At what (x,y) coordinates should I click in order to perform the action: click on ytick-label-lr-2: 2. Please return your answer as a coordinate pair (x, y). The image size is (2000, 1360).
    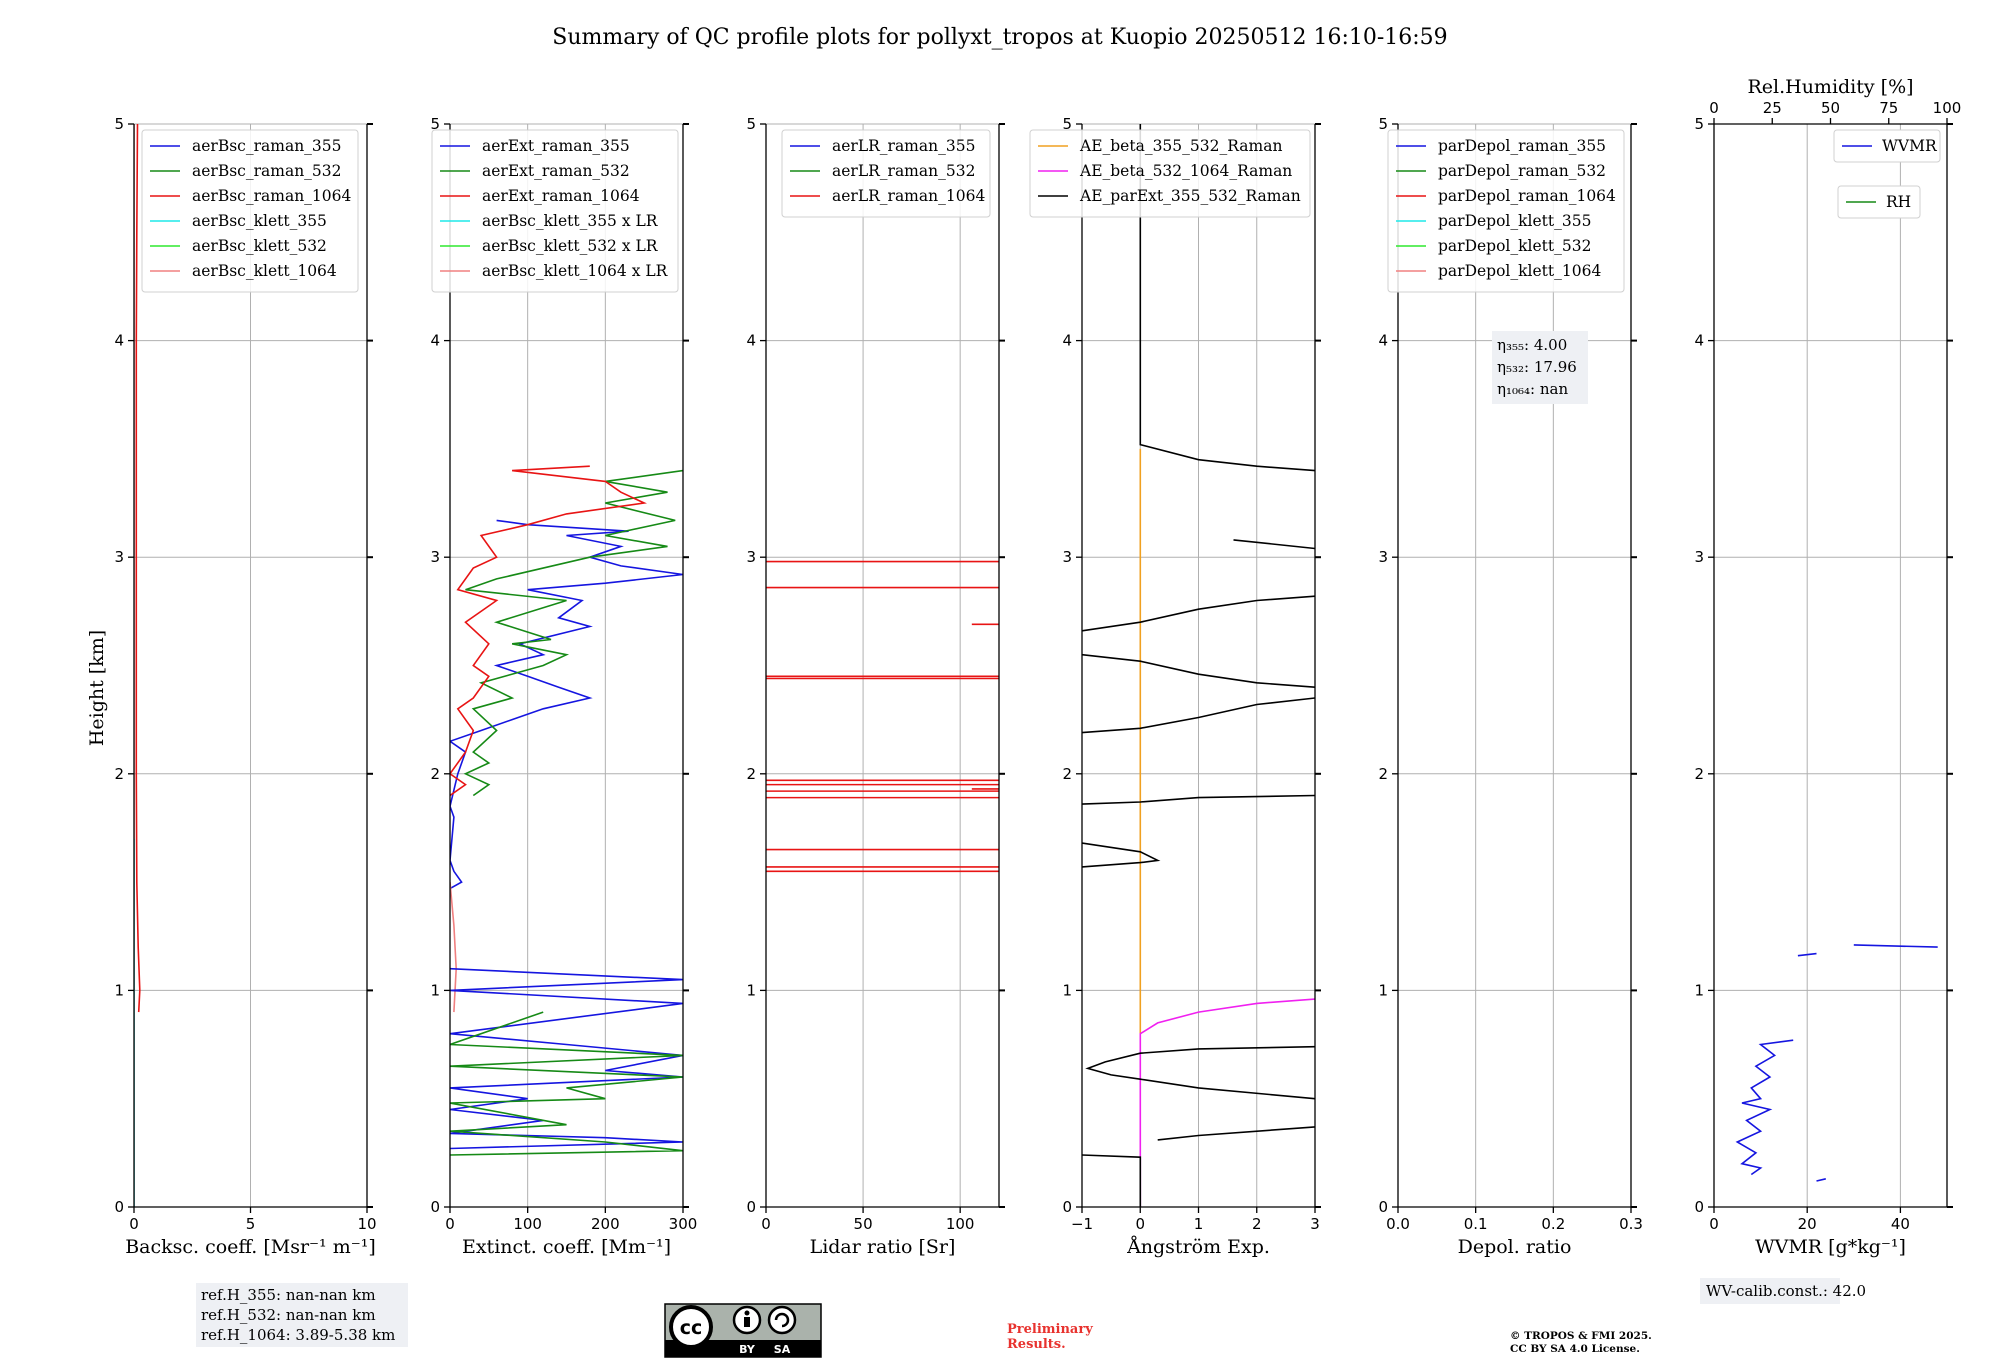
    Looking at the image, I should click on (751, 774).